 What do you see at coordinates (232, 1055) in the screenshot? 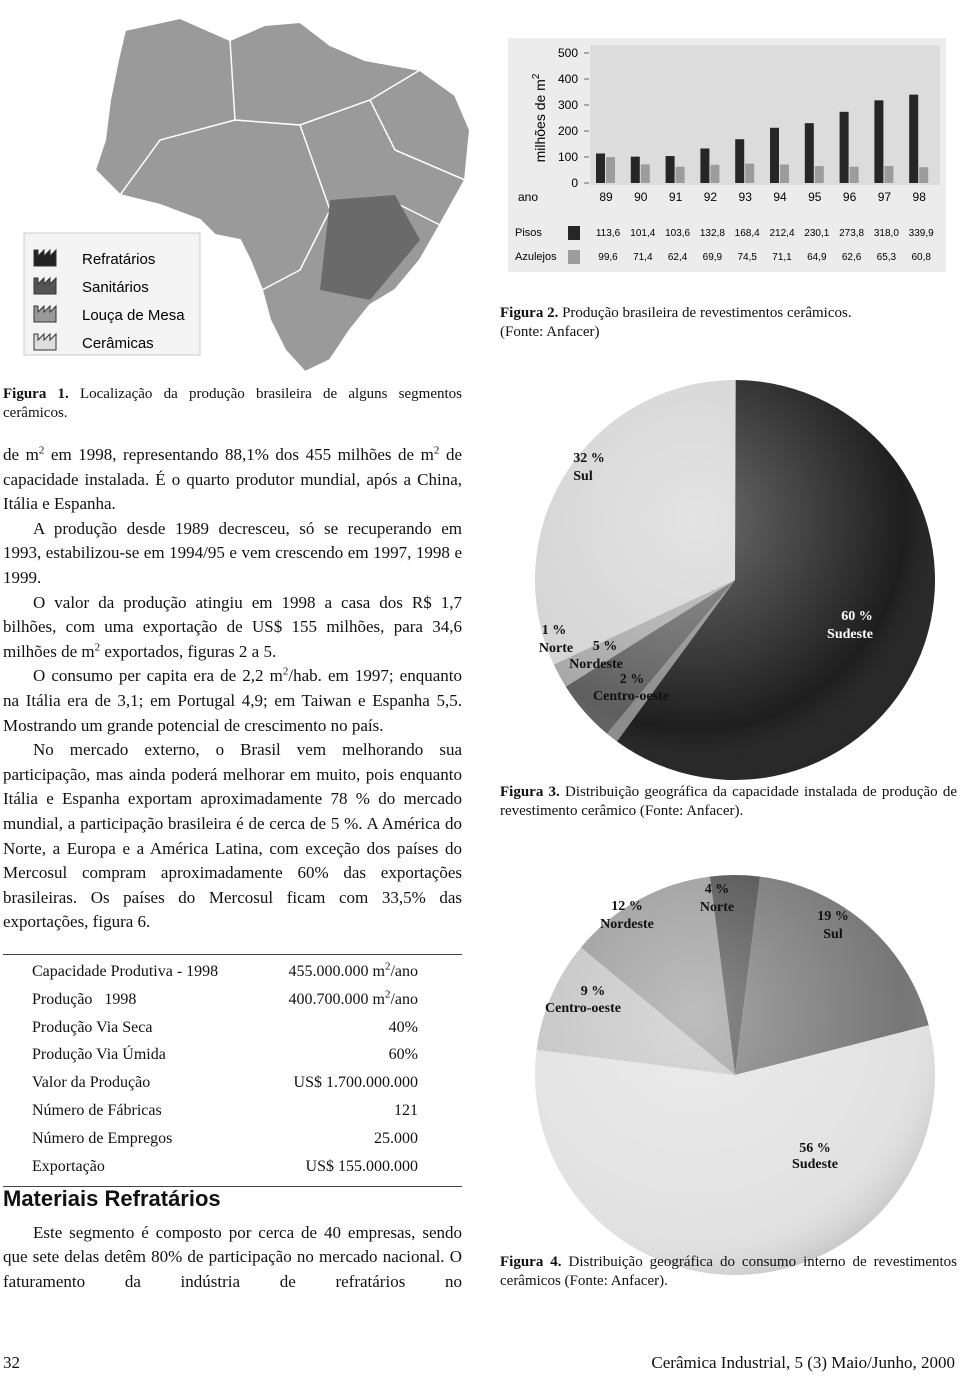
I see `table-row: Produção Via Úmida 60%` at bounding box center [232, 1055].